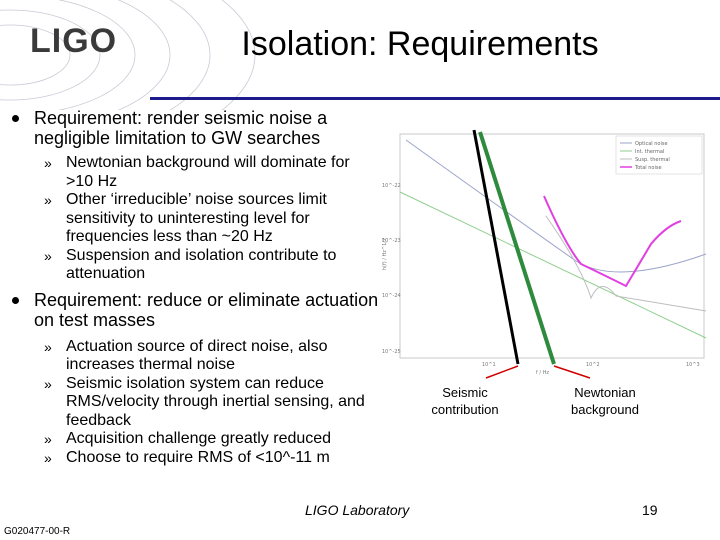 The width and height of the screenshot is (720, 540). What do you see at coordinates (542, 373) in the screenshot?
I see `x-axis-label: f / Hz` at bounding box center [542, 373].